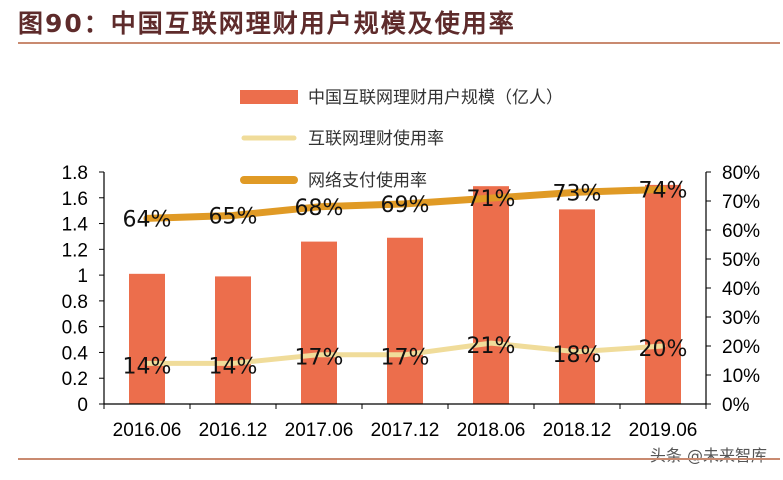 The width and height of the screenshot is (783, 480). I want to click on figure-title: 图90：中国互联网理财用户规模及使用率, so click(267, 23).